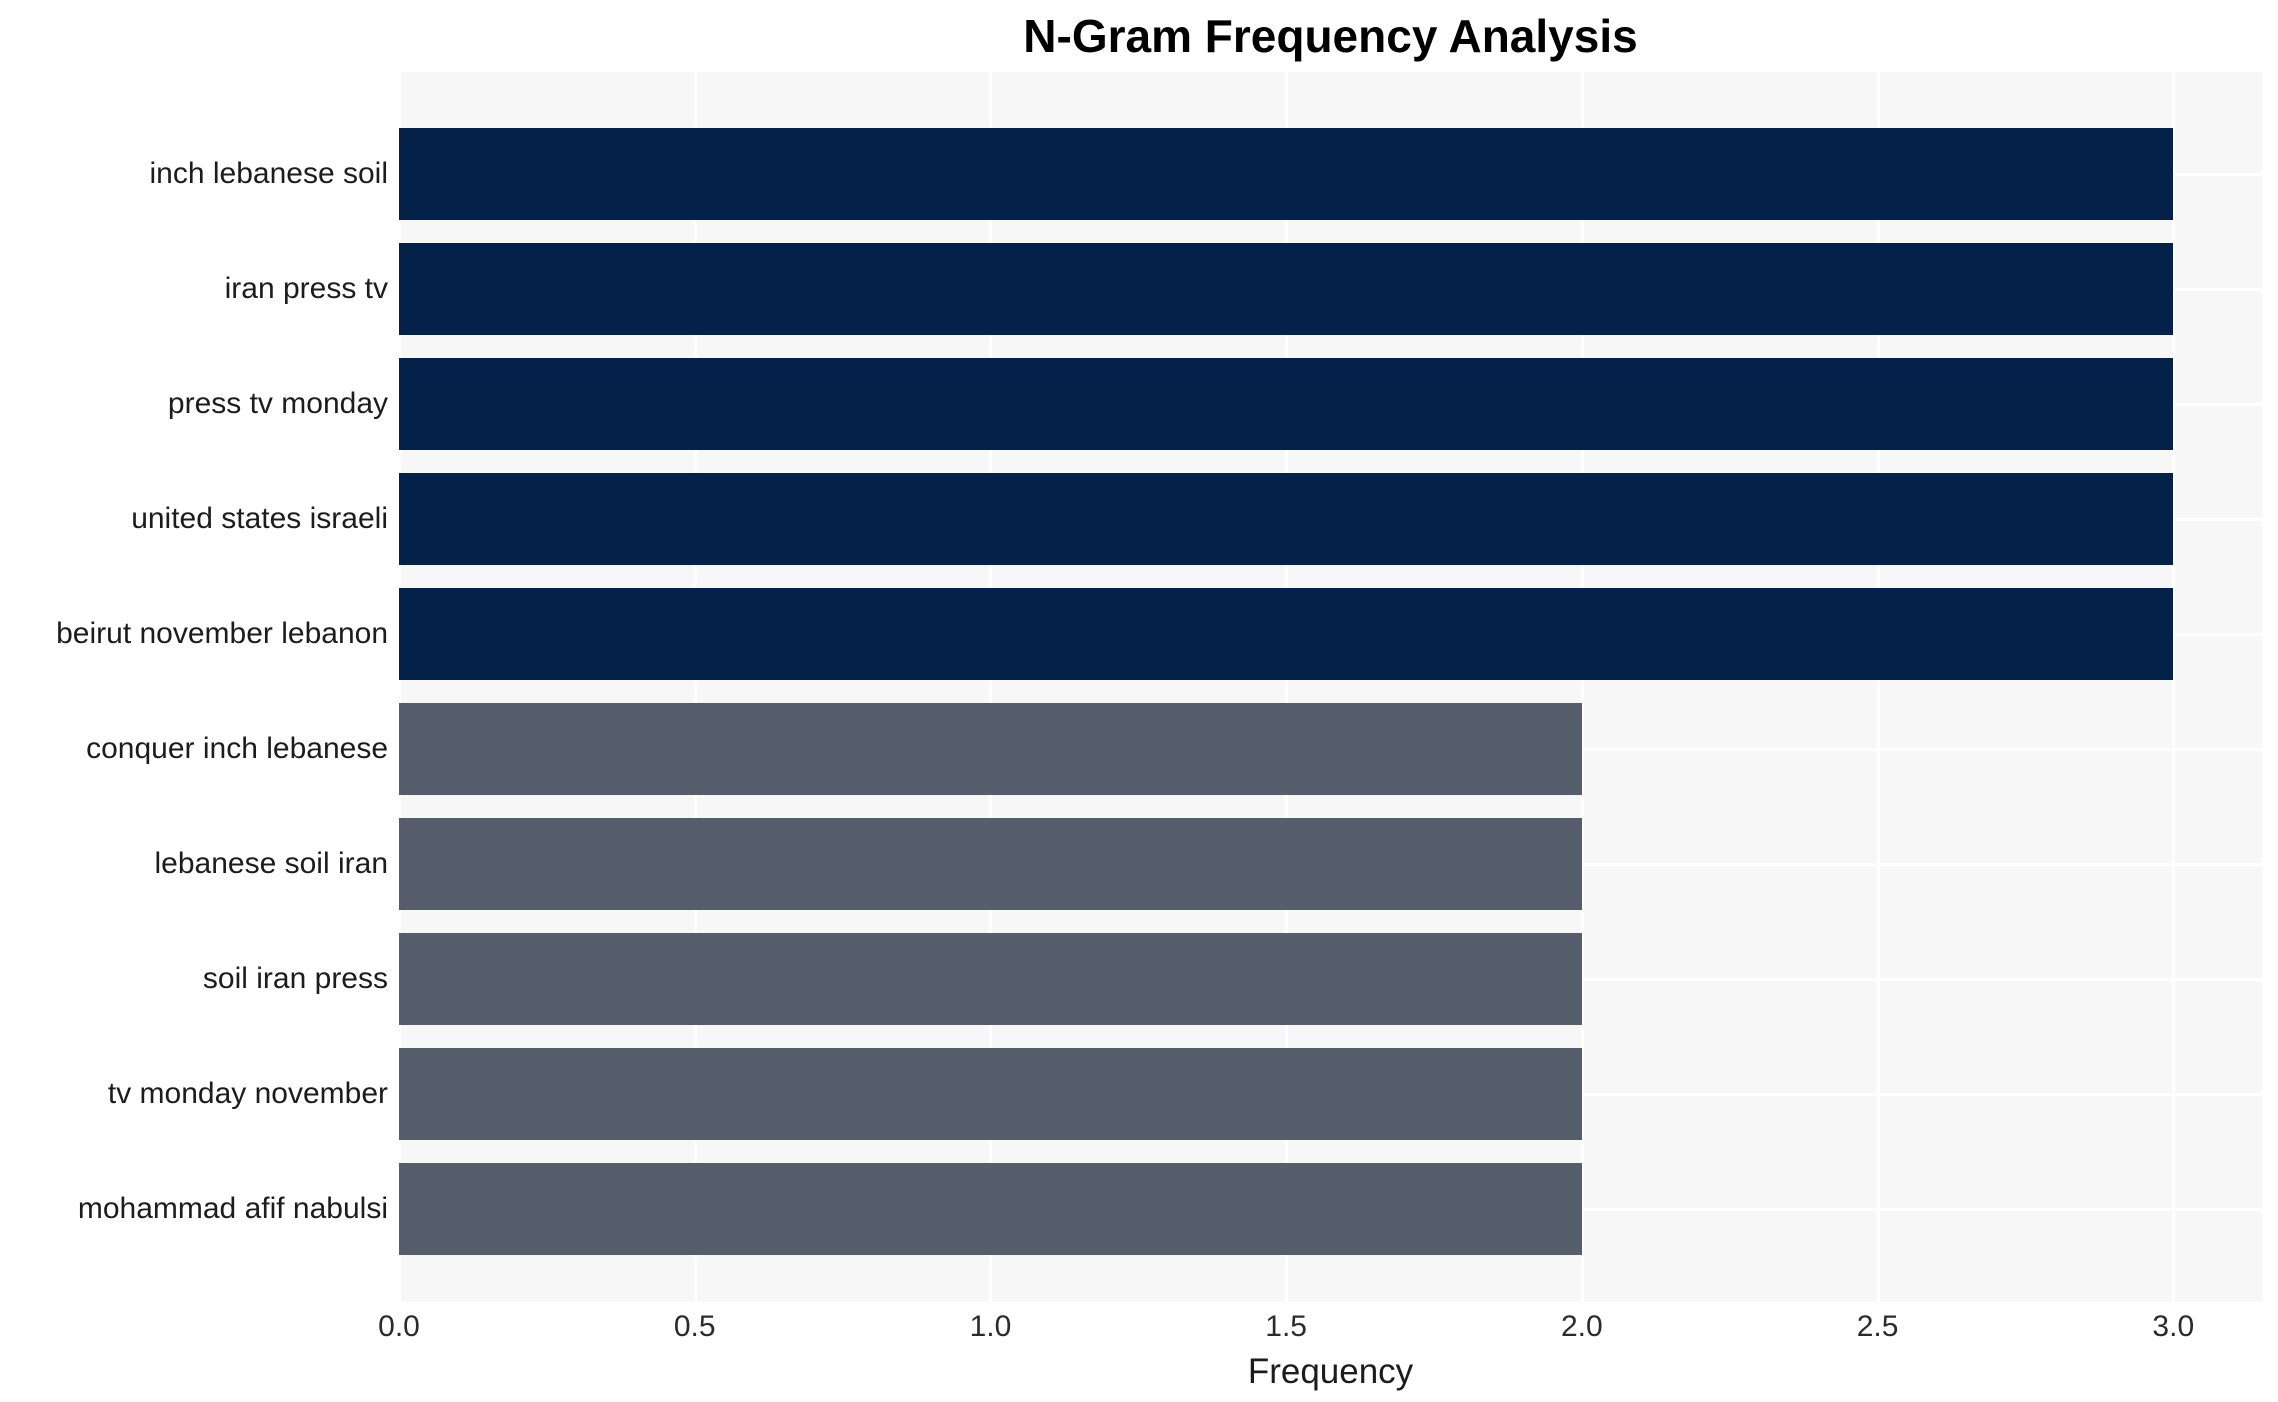 The height and width of the screenshot is (1402, 2278). What do you see at coordinates (271, 863) in the screenshot?
I see `y-tick-label: lebanese soil iran` at bounding box center [271, 863].